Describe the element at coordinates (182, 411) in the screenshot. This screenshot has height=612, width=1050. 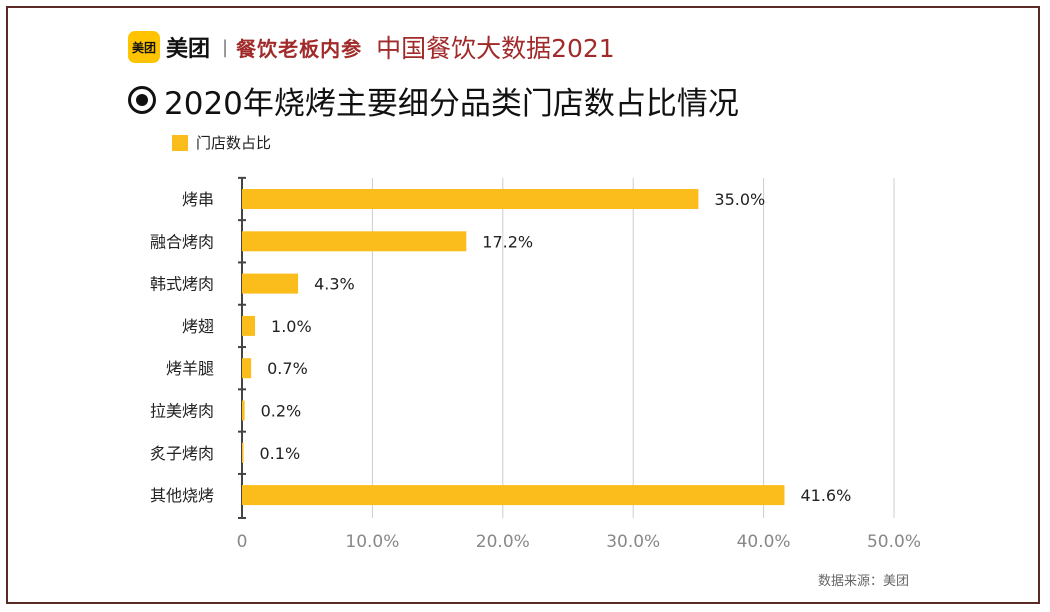
I see `category-label: 拉美烤肉` at that location.